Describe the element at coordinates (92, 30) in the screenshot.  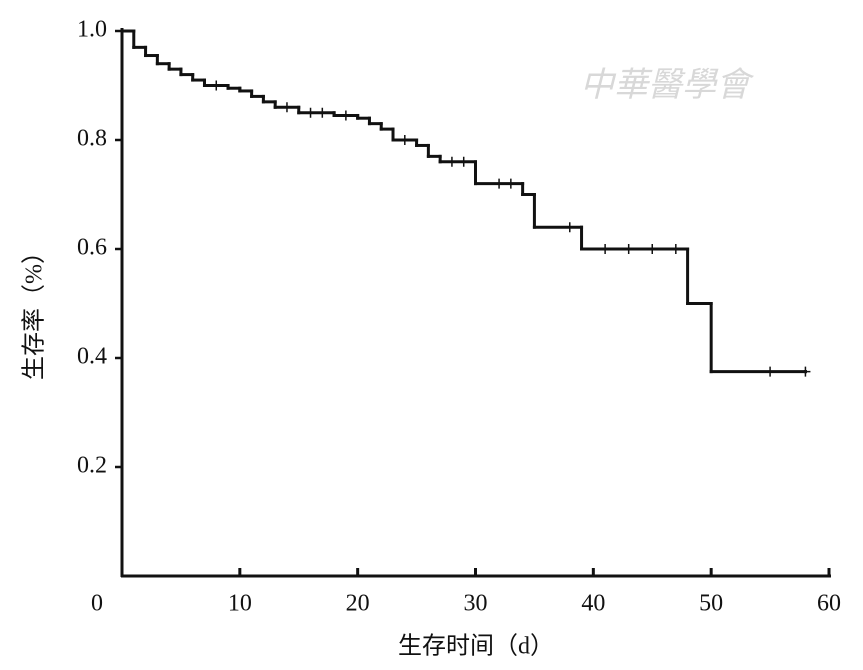
I see `y-tick-label: 1.0` at that location.